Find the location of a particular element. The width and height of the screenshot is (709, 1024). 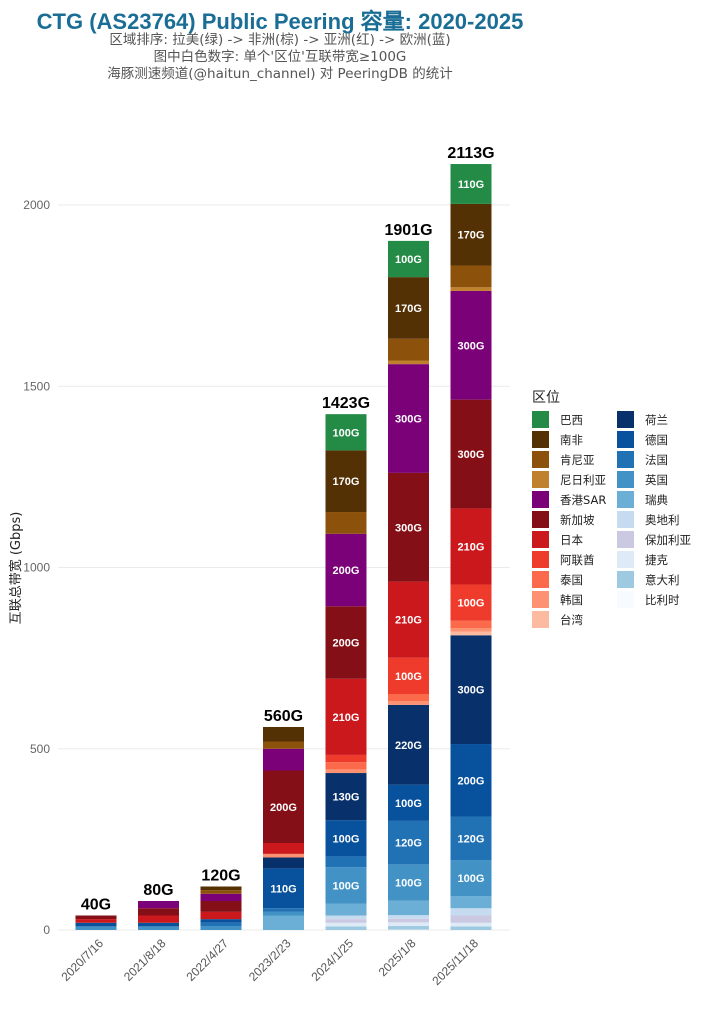

x-tick-label: 2021/8/18 is located at coordinates (145, 960).